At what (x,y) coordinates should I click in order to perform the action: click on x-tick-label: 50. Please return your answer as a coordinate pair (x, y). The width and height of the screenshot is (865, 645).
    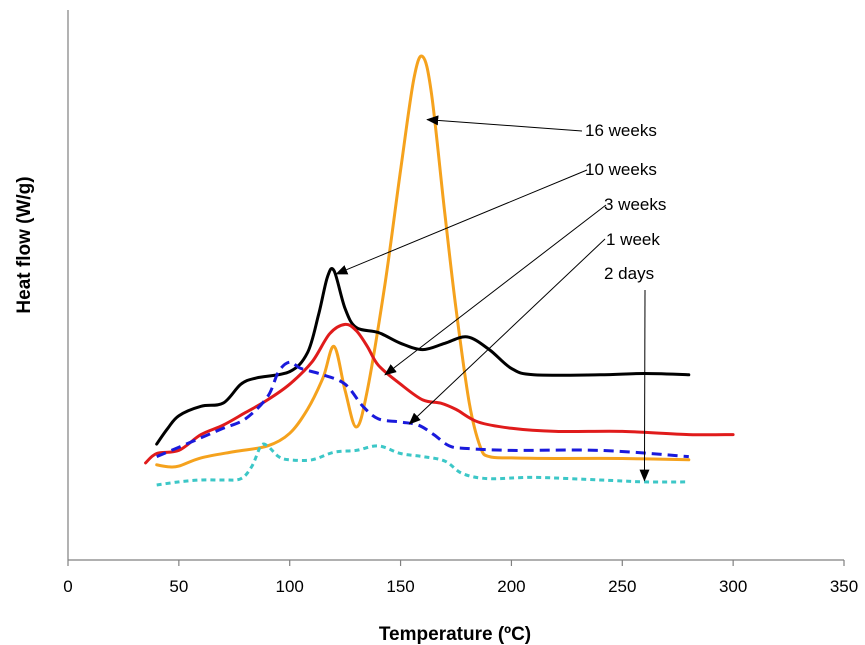
    Looking at the image, I should click on (178, 586).